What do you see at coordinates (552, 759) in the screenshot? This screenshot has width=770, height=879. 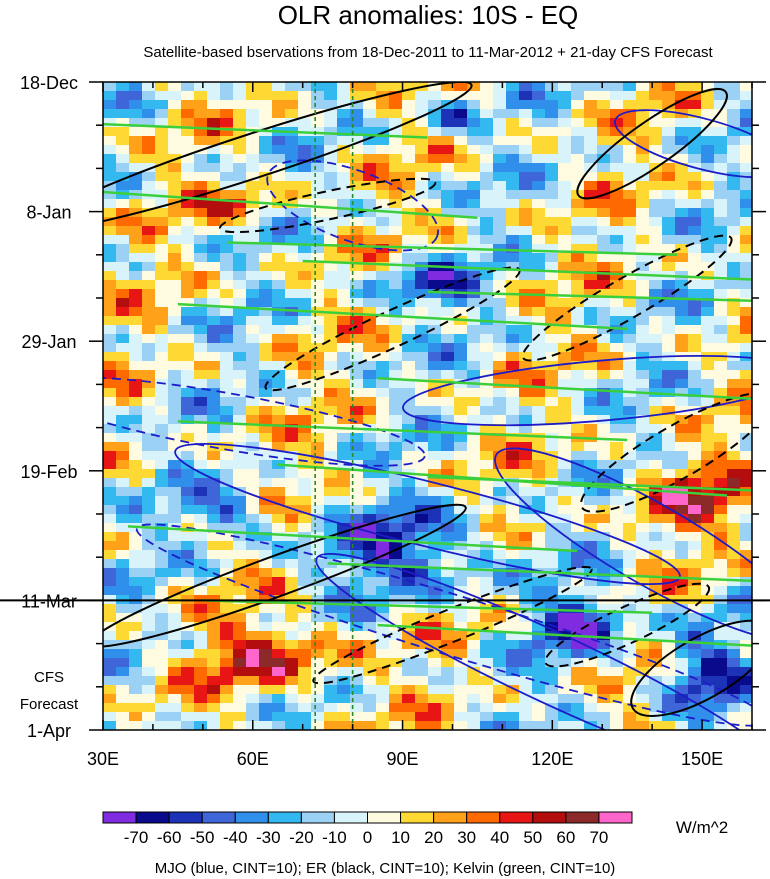 I see `x-tick-label: 120E` at bounding box center [552, 759].